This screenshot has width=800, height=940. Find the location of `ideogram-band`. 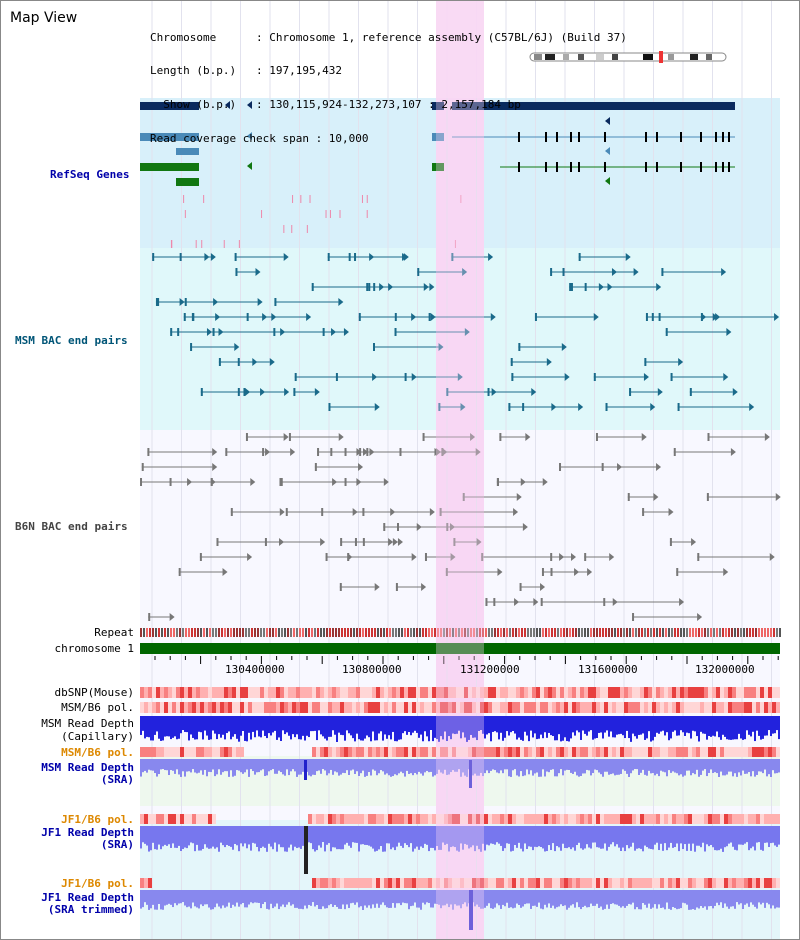

ideogram-band is located at coordinates (709, 57).